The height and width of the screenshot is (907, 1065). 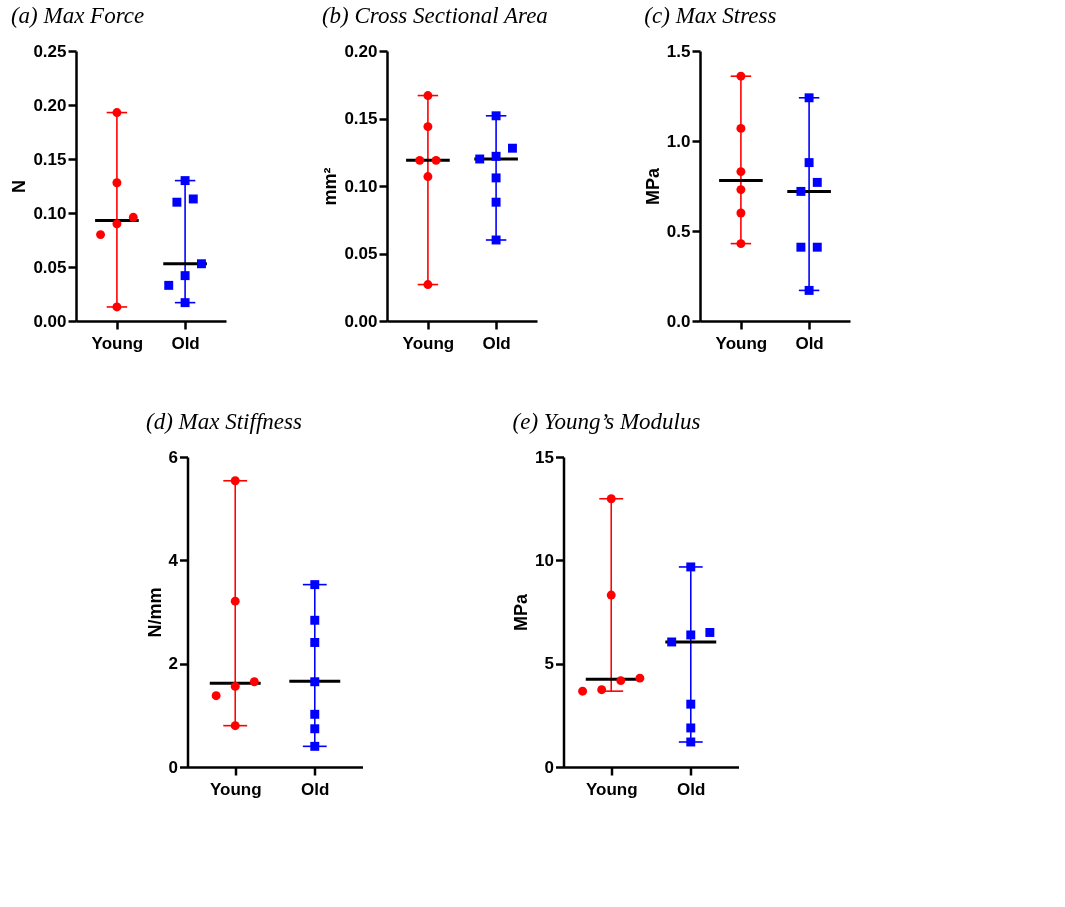 I want to click on y-axis-title: mm², so click(x=330, y=186).